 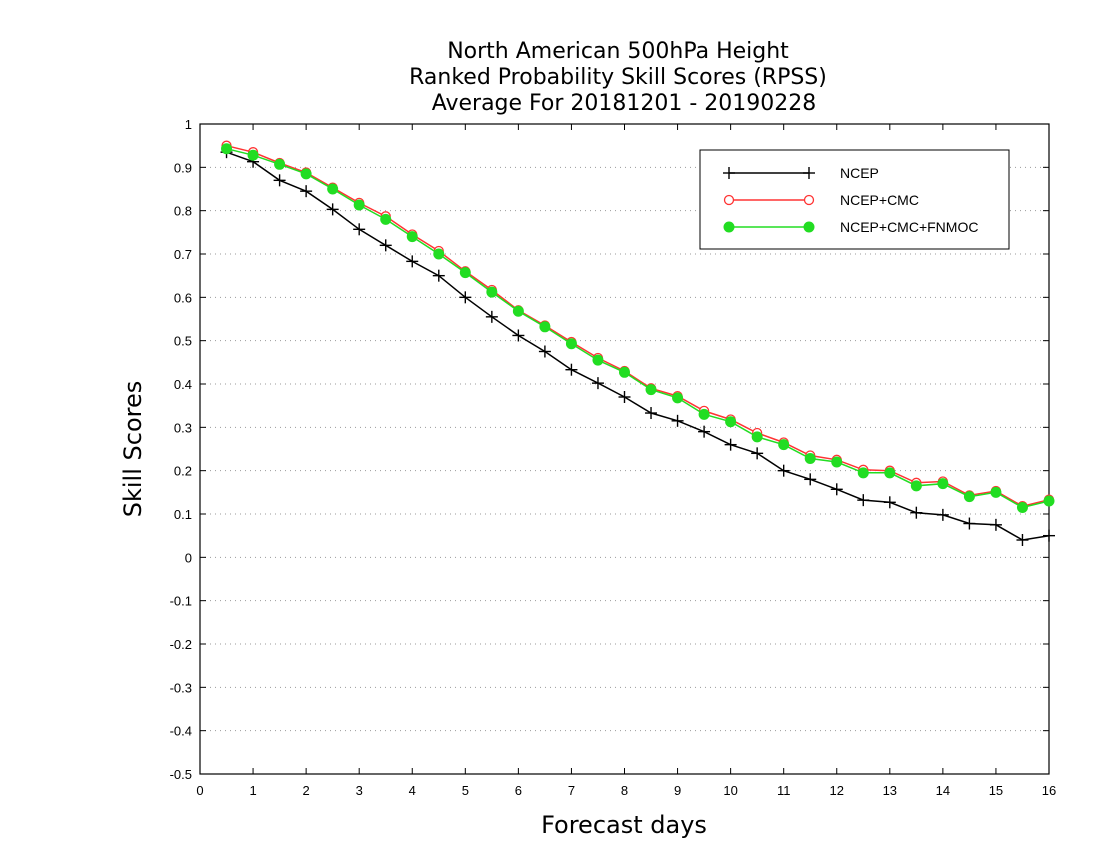 I want to click on y-axis-title: Skill Scores, so click(x=133, y=449).